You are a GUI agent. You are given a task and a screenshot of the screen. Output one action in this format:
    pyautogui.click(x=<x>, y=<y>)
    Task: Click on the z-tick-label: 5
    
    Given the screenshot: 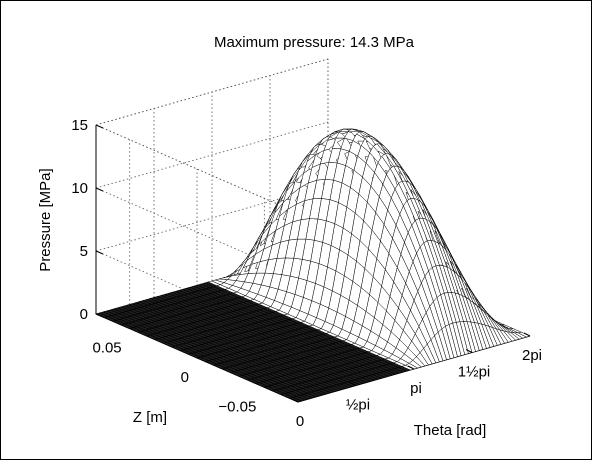 What is the action you would take?
    pyautogui.click(x=84, y=251)
    